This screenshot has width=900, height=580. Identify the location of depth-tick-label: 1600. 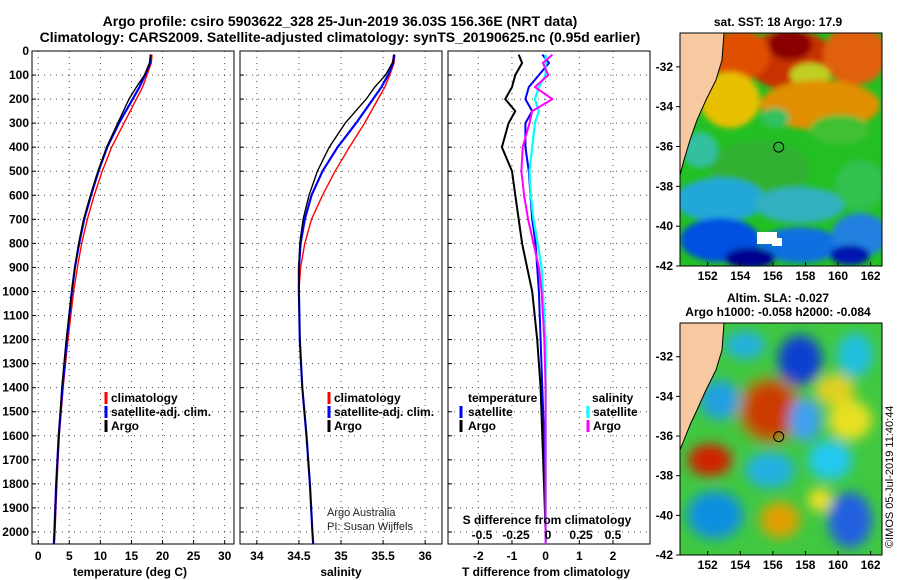
(15, 436).